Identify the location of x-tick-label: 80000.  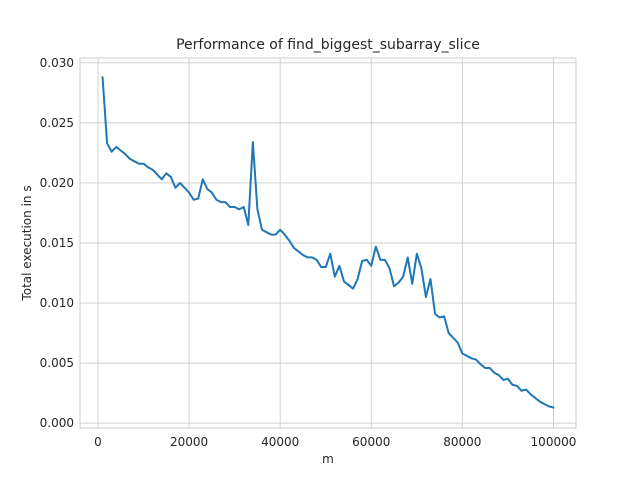
(462, 442).